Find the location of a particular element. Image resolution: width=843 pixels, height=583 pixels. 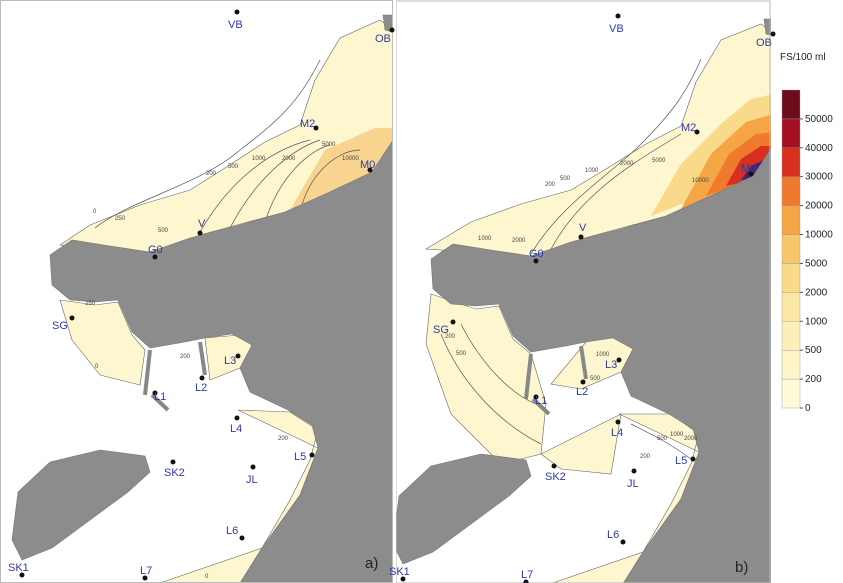

legend-tick-label: 10000 is located at coordinates (819, 235).